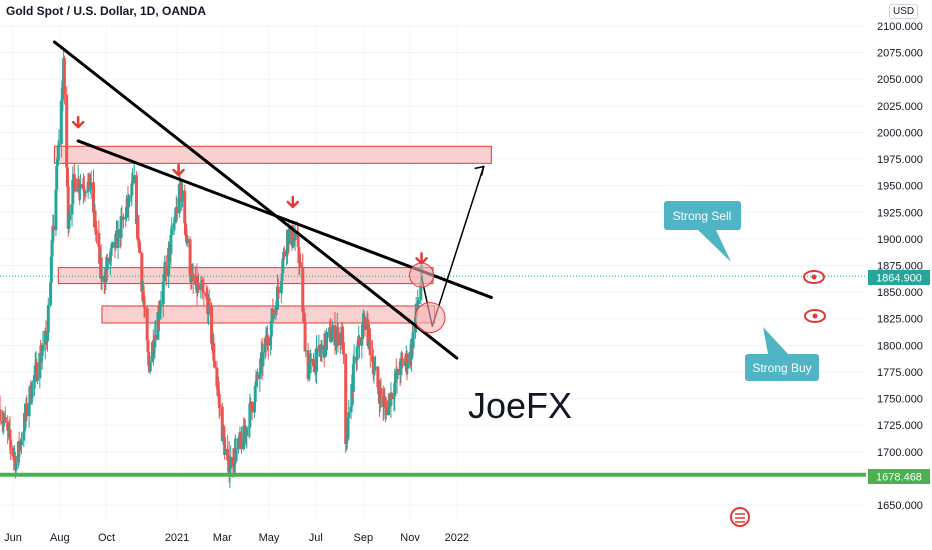 This screenshot has width=932, height=550. I want to click on y-tick-label: 1800.000, so click(900, 346).